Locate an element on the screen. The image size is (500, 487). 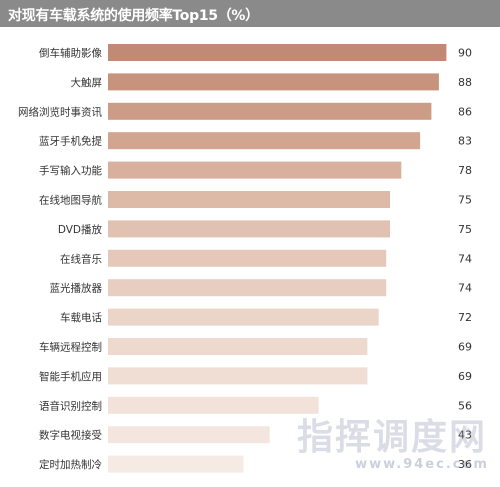
value-label: 43 is located at coordinates (465, 435).